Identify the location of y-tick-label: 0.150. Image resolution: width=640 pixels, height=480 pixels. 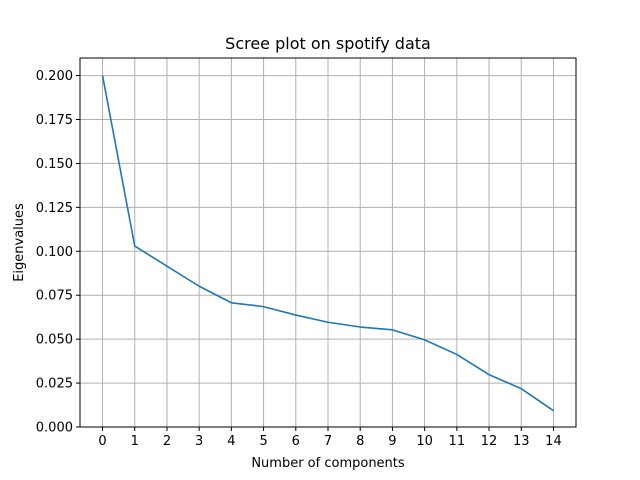
(54, 164).